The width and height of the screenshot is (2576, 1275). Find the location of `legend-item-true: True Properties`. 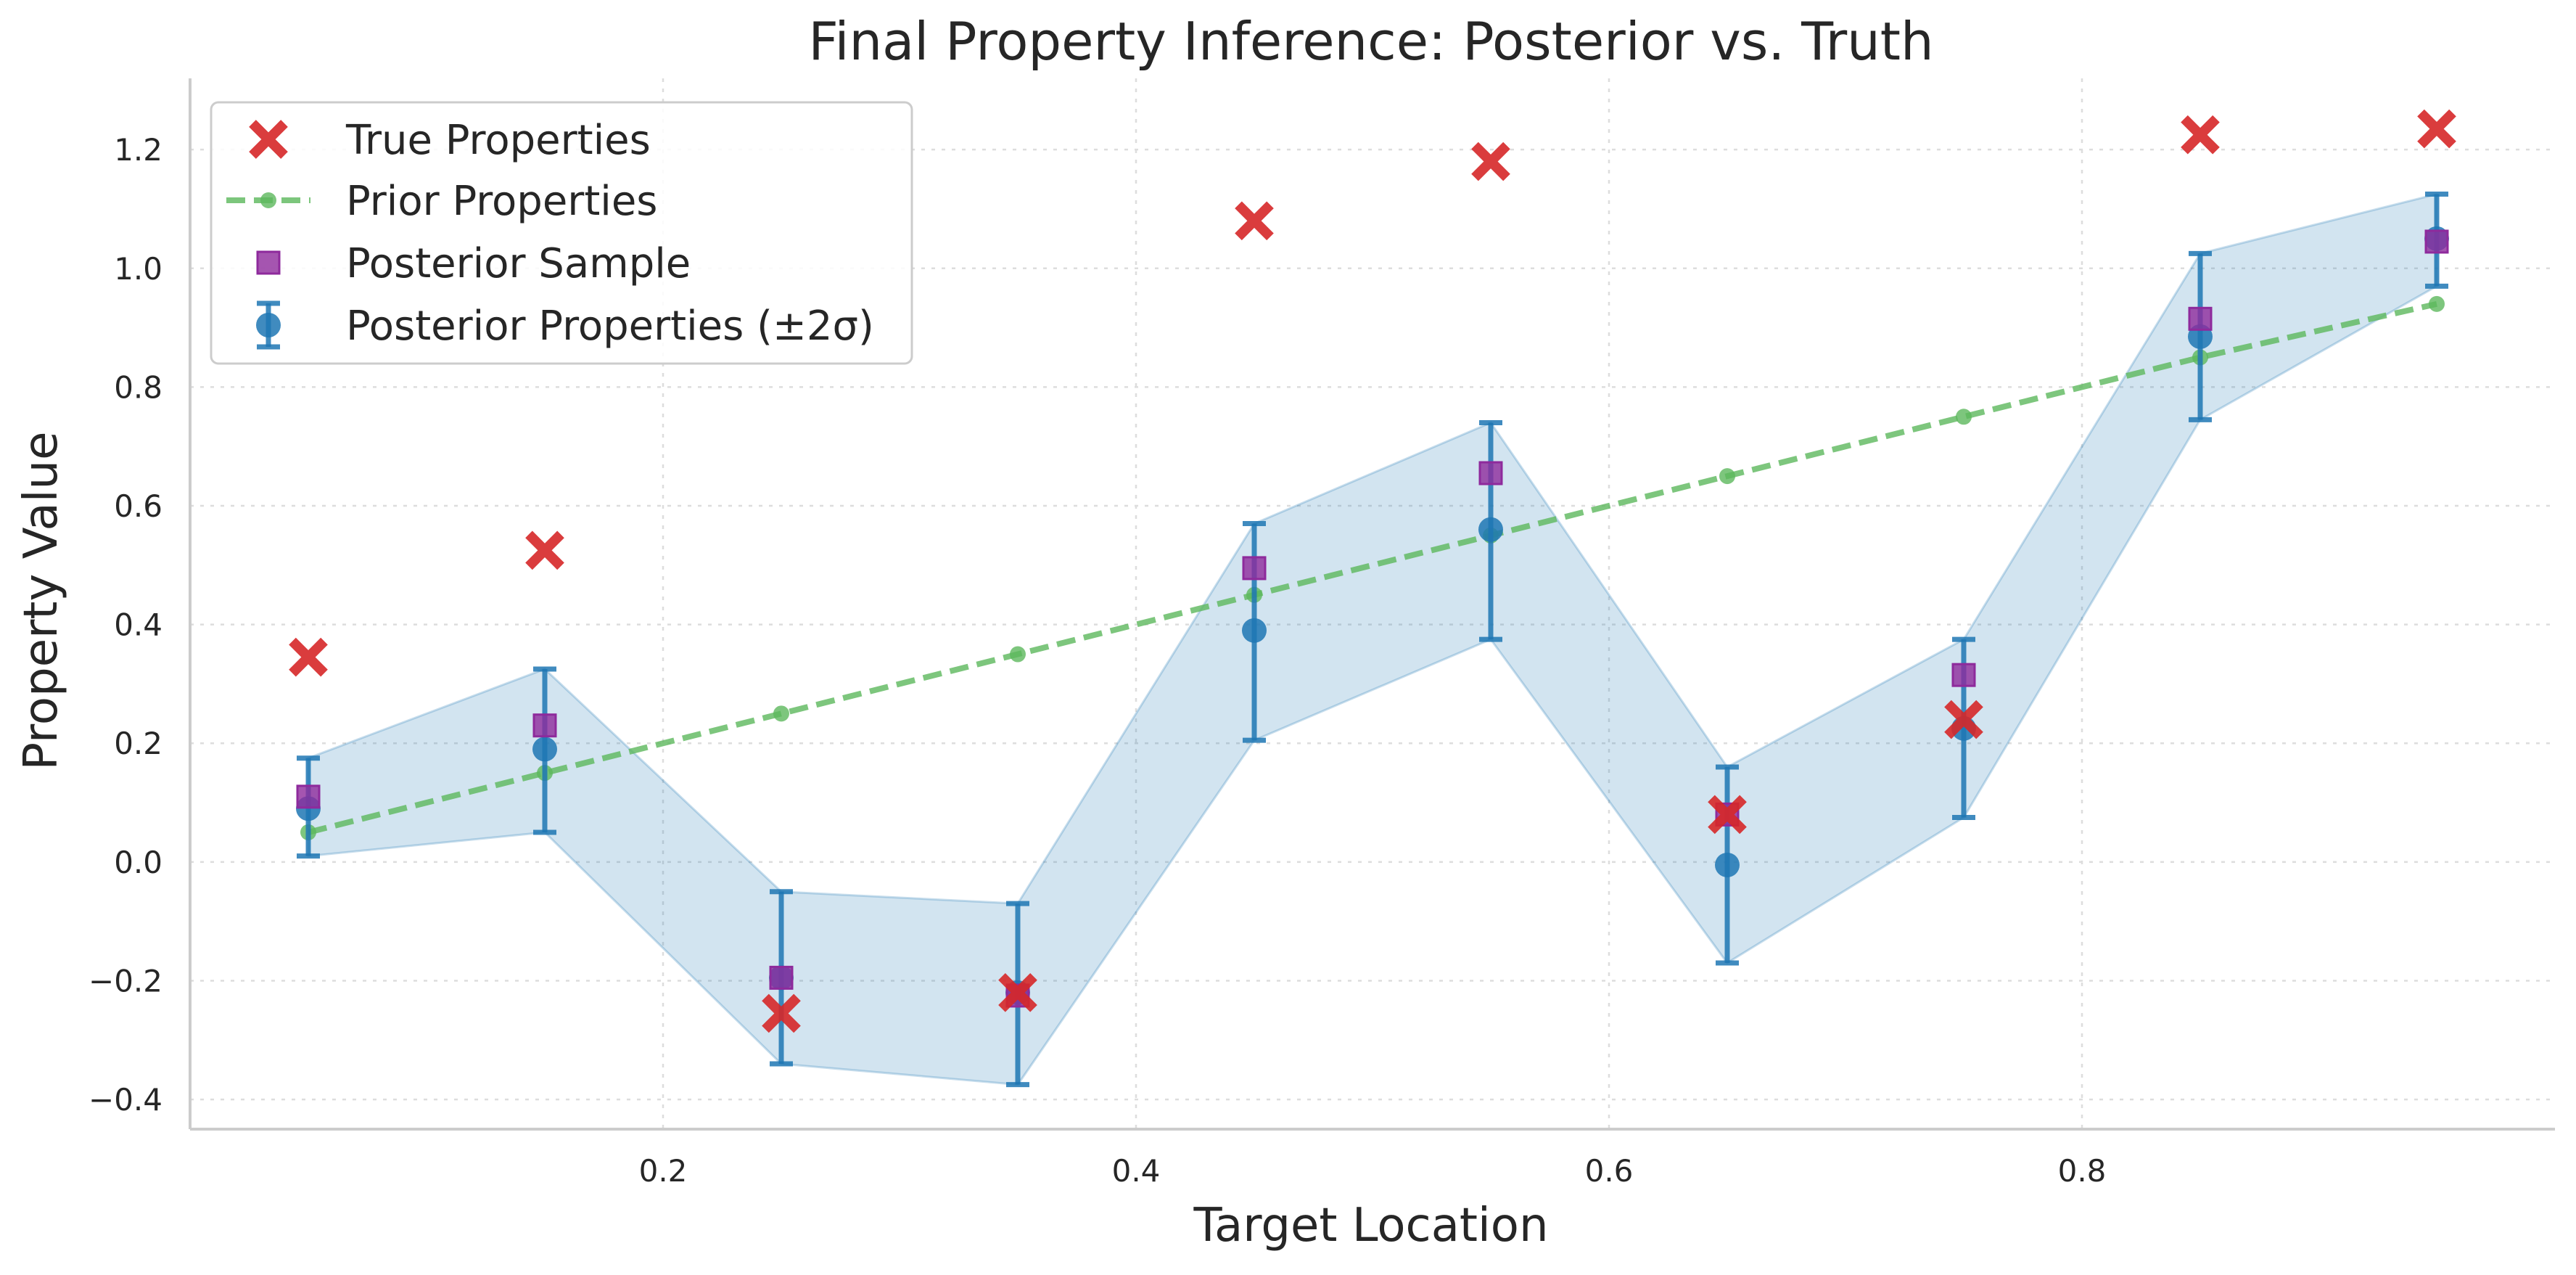

legend-item-true: True Properties is located at coordinates (450, 140).